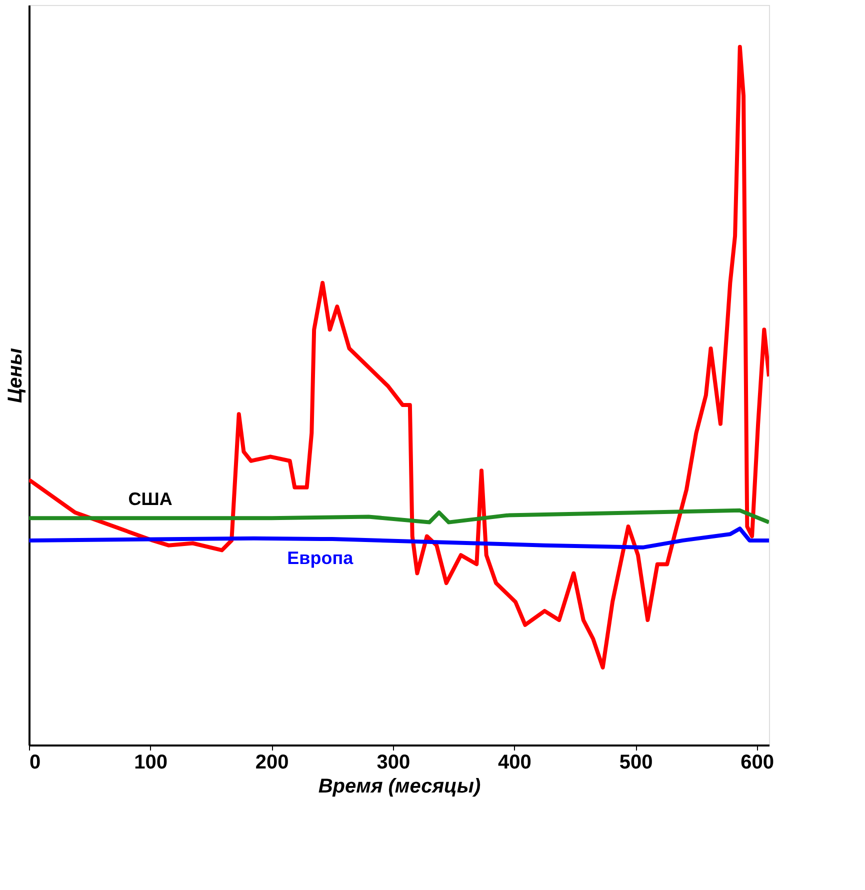  What do you see at coordinates (399, 787) in the screenshot?
I see `x-axis-title: Время (месяцы)` at bounding box center [399, 787].